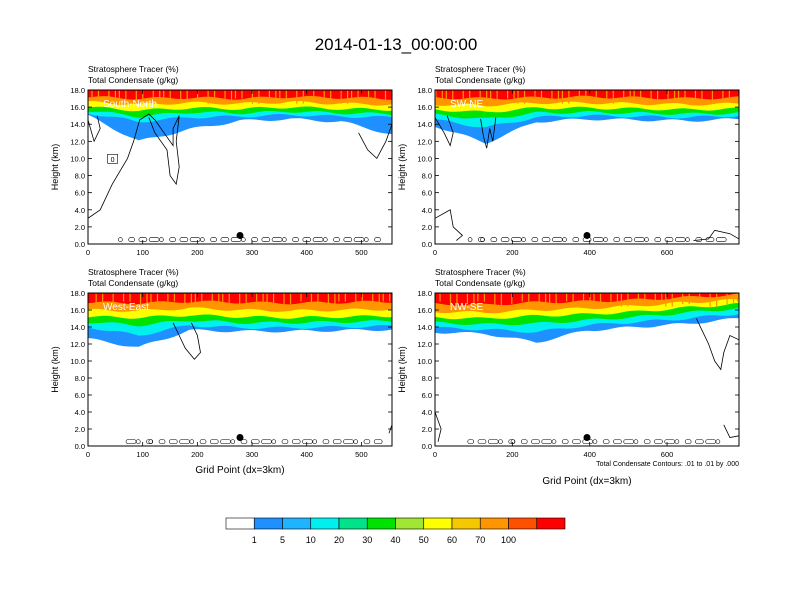 The height and width of the screenshot is (612, 792). Describe the element at coordinates (424, 540) in the screenshot. I see `colorbar-label: 50` at that location.